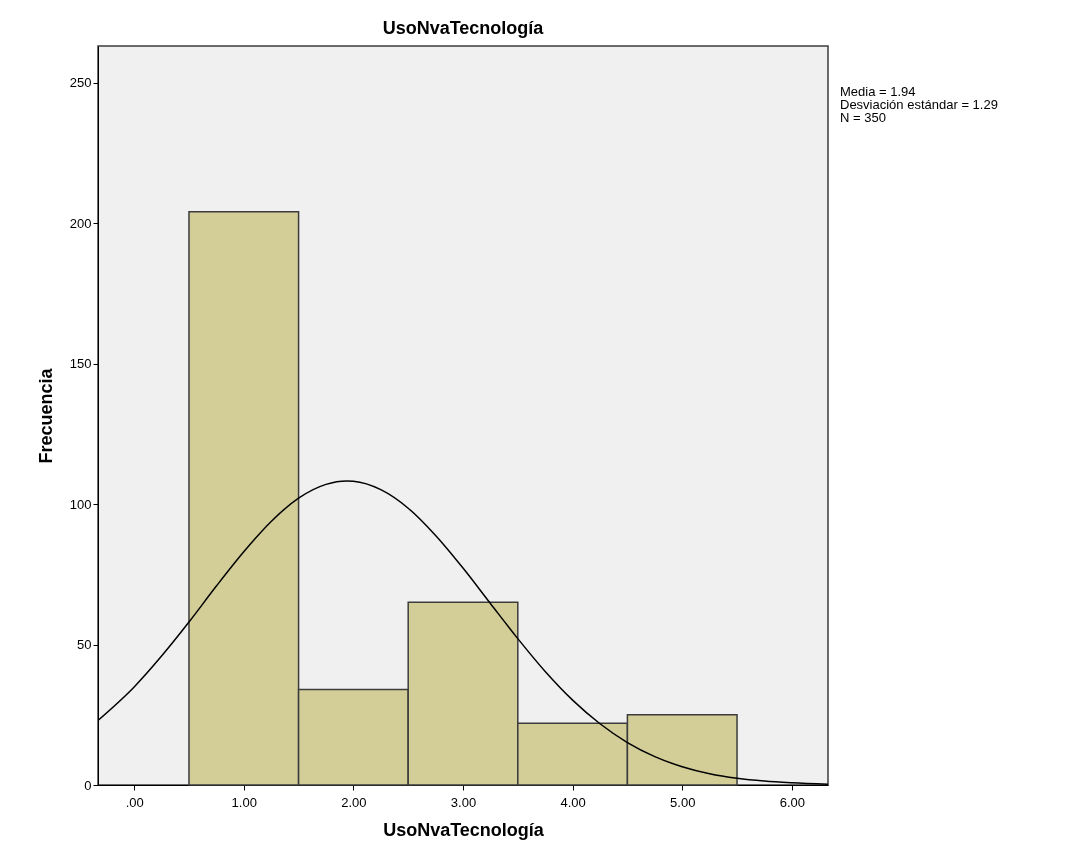  Describe the element at coordinates (463, 802) in the screenshot. I see `x-tick-label: 3.00` at that location.